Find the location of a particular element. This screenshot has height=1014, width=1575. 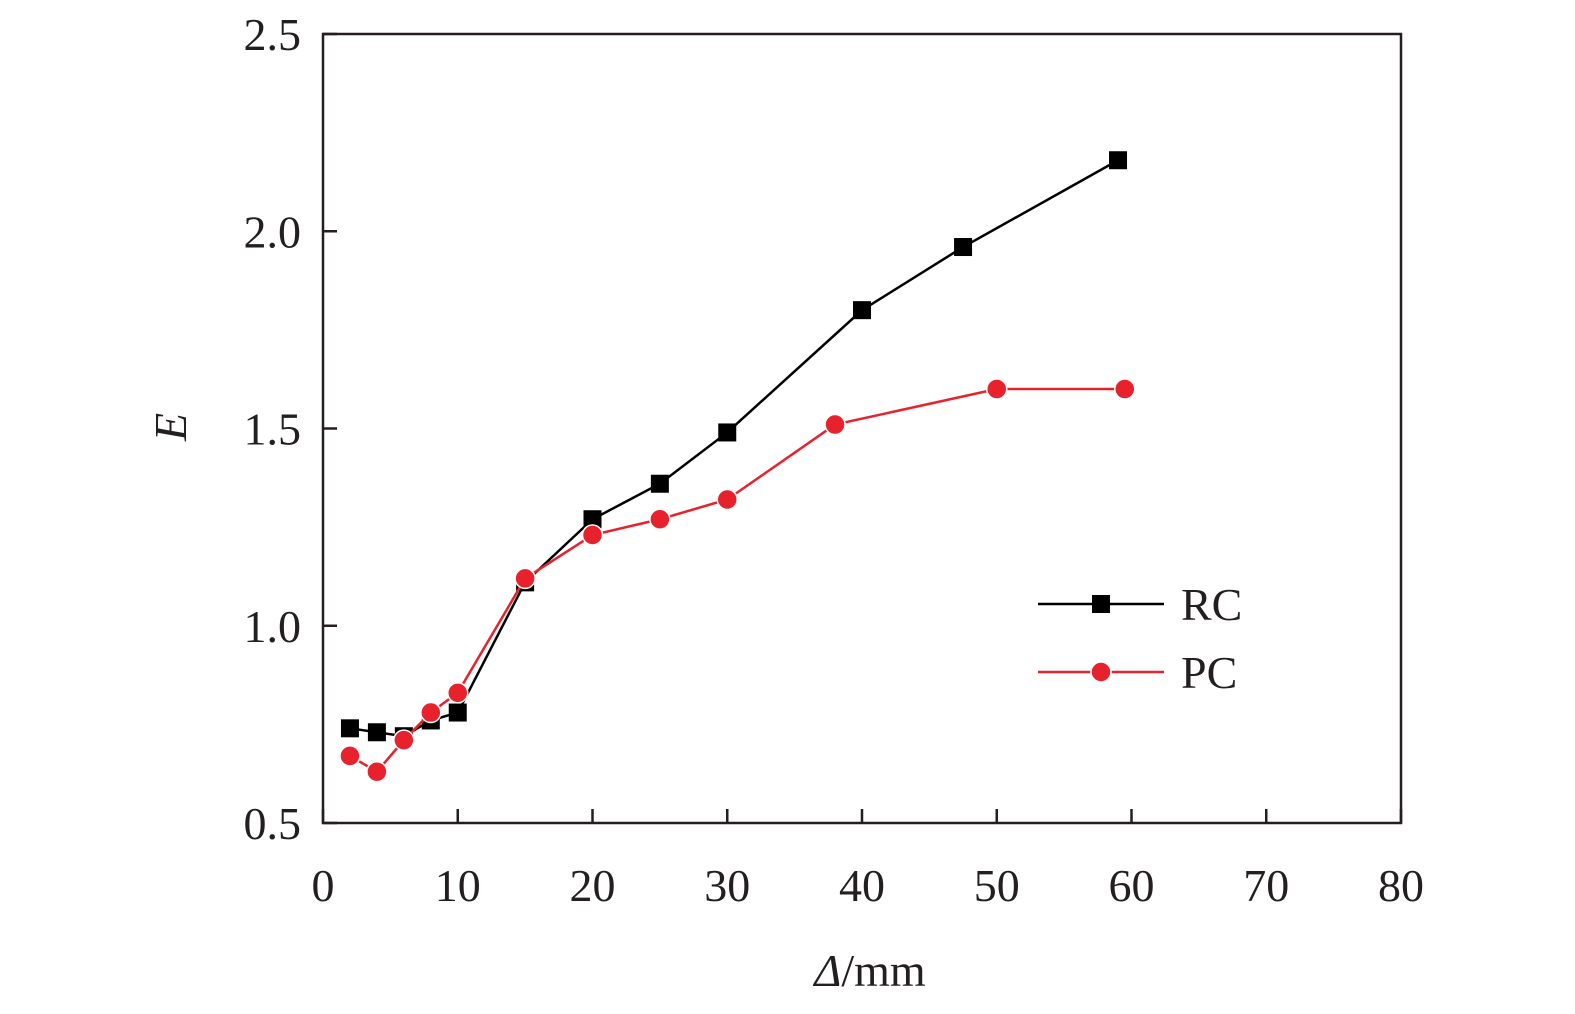

y-tick-label: 0.5 is located at coordinates (273, 823).